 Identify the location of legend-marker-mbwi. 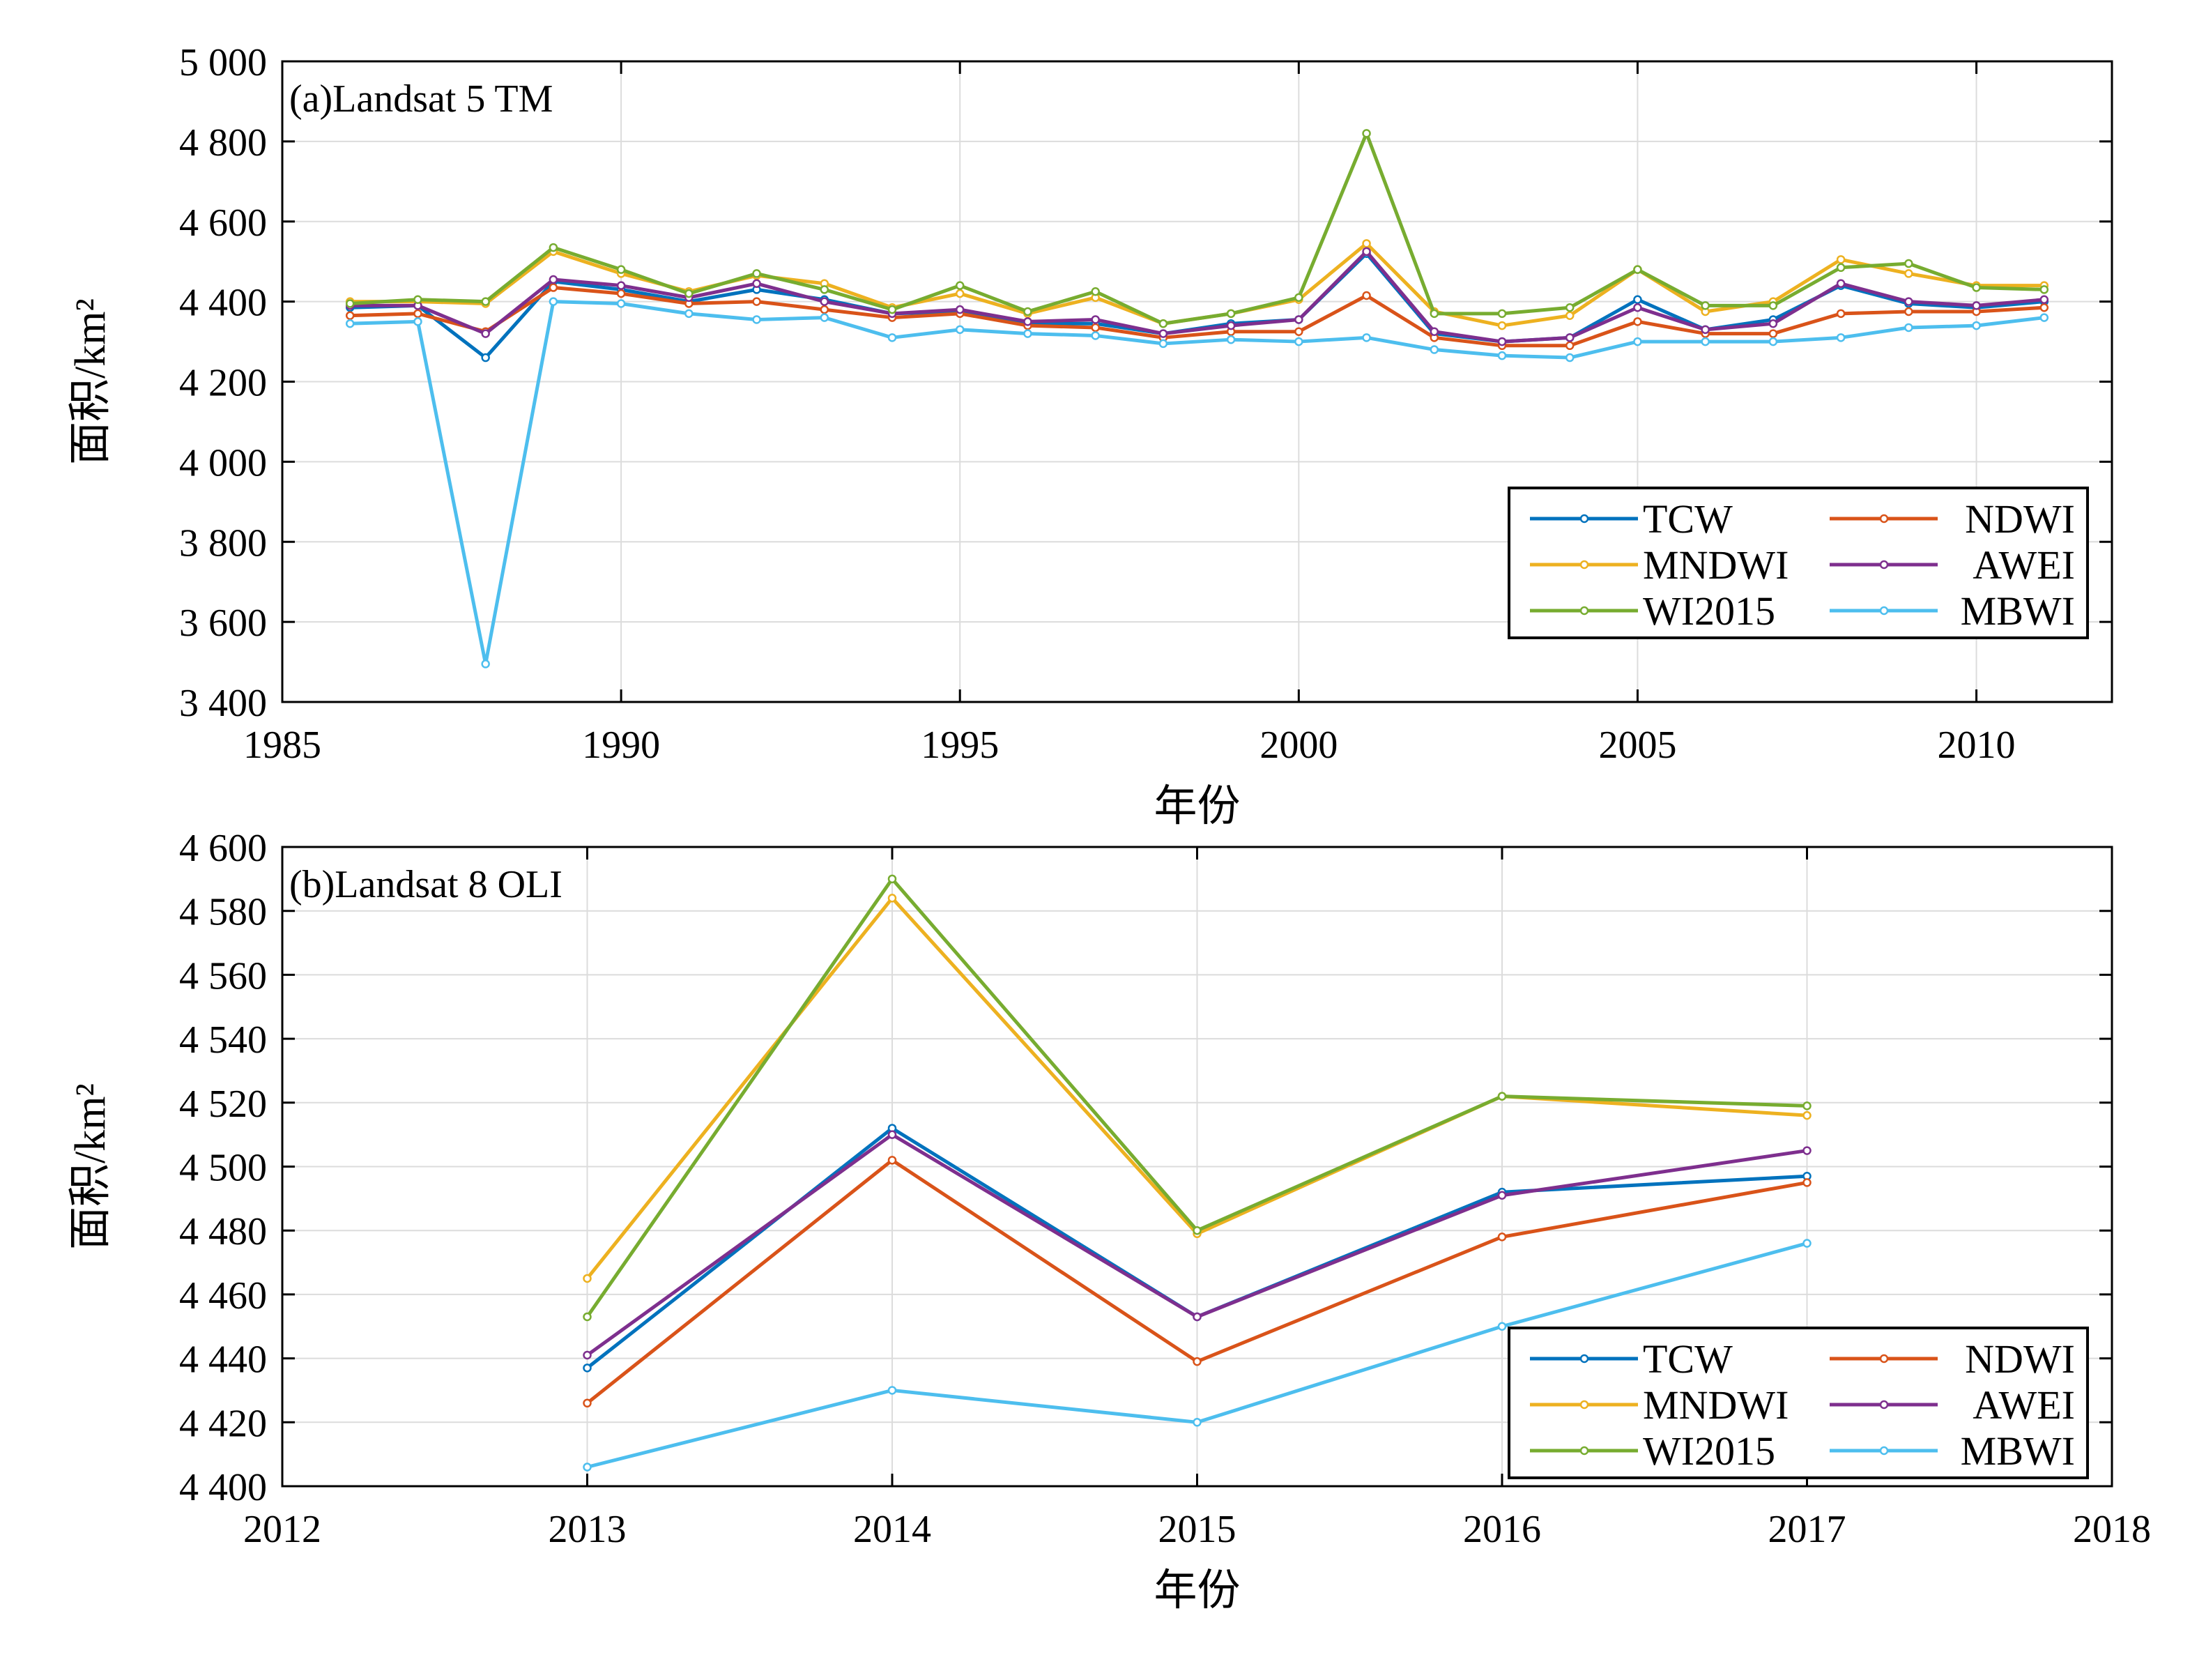
(1884, 611).